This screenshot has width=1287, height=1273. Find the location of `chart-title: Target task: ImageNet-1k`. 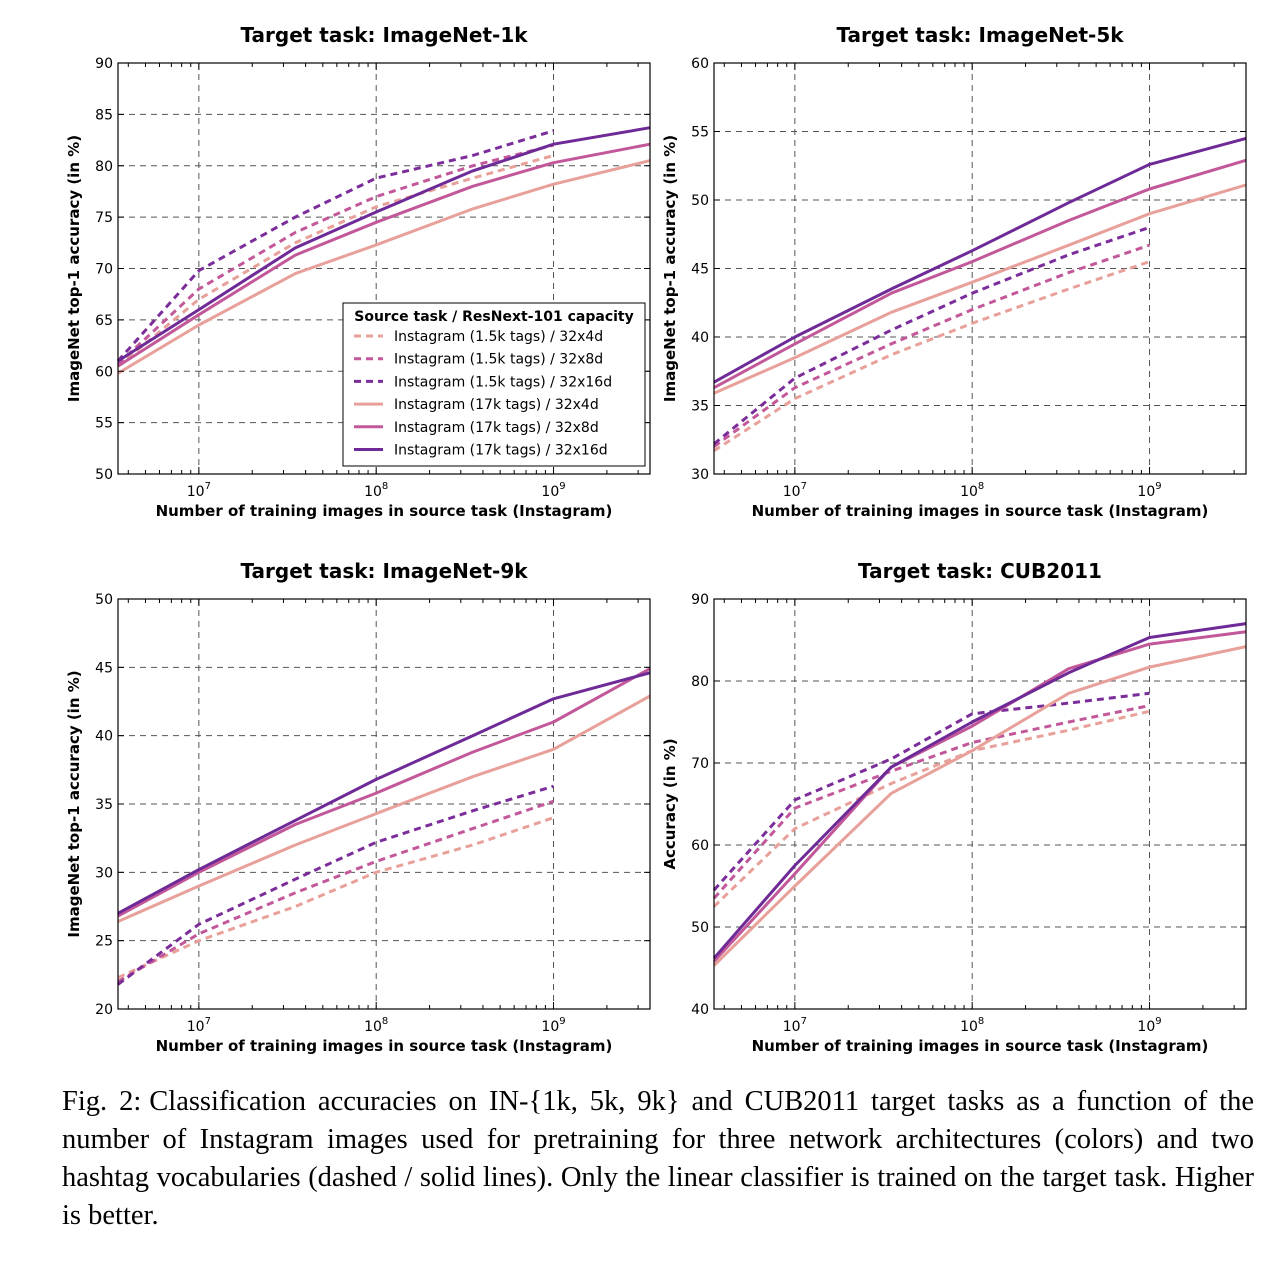

chart-title: Target task: ImageNet-1k is located at coordinates (384, 35).